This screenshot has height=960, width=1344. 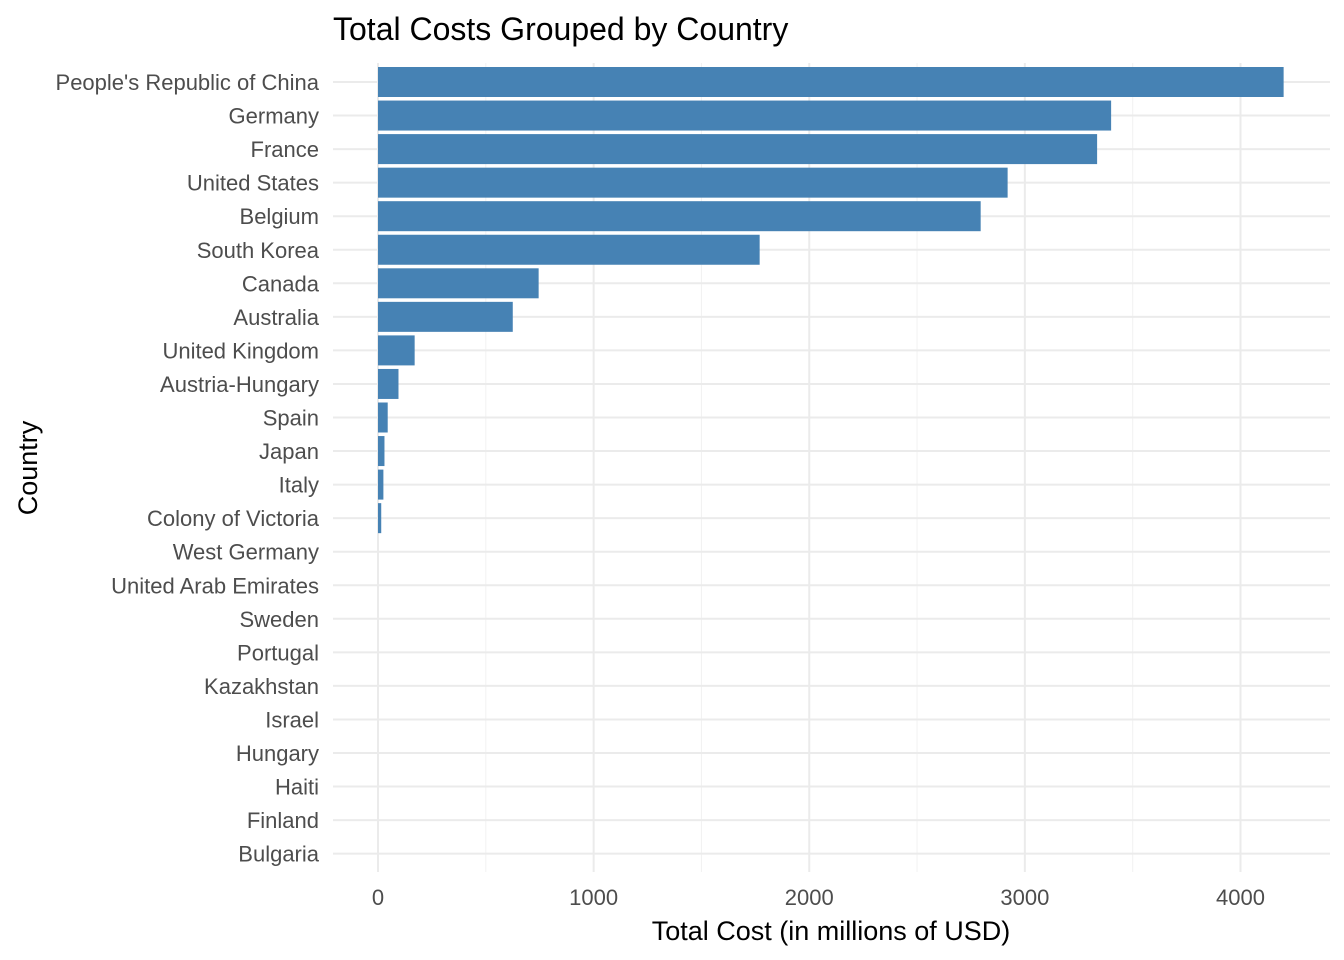 What do you see at coordinates (277, 753) in the screenshot?
I see `category-tick-label: Hungary` at bounding box center [277, 753].